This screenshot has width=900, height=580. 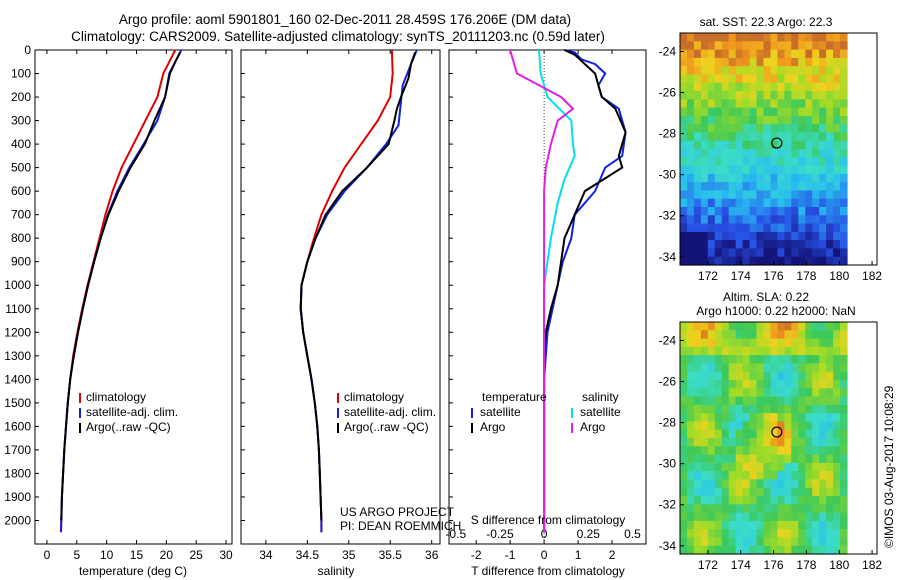 What do you see at coordinates (17, 403) in the screenshot?
I see `temperature-ytick-label: 1500` at bounding box center [17, 403].